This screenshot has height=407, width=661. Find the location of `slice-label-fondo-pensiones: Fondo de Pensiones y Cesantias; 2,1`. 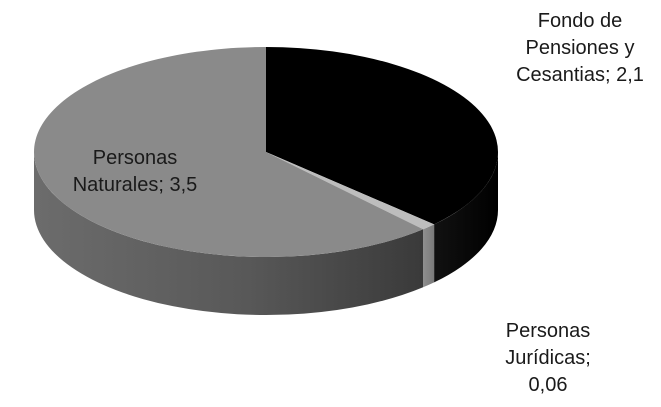

slice-label-fondo-pensiones: Fondo de Pensiones y Cesantias; 2,1 is located at coordinates (580, 48).